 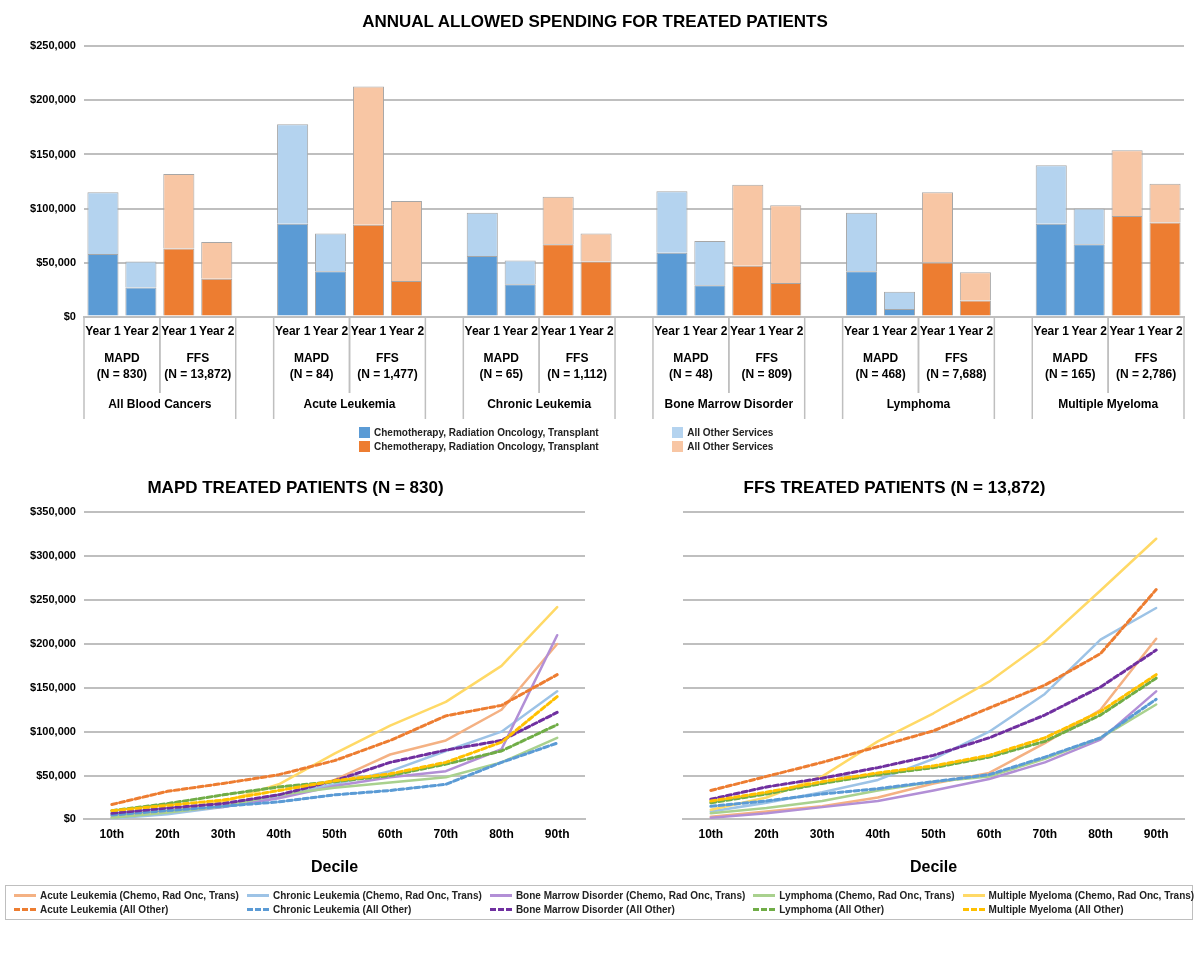 What do you see at coordinates (729, 404) in the screenshot?
I see `text: Bone Marrow Disorder` at bounding box center [729, 404].